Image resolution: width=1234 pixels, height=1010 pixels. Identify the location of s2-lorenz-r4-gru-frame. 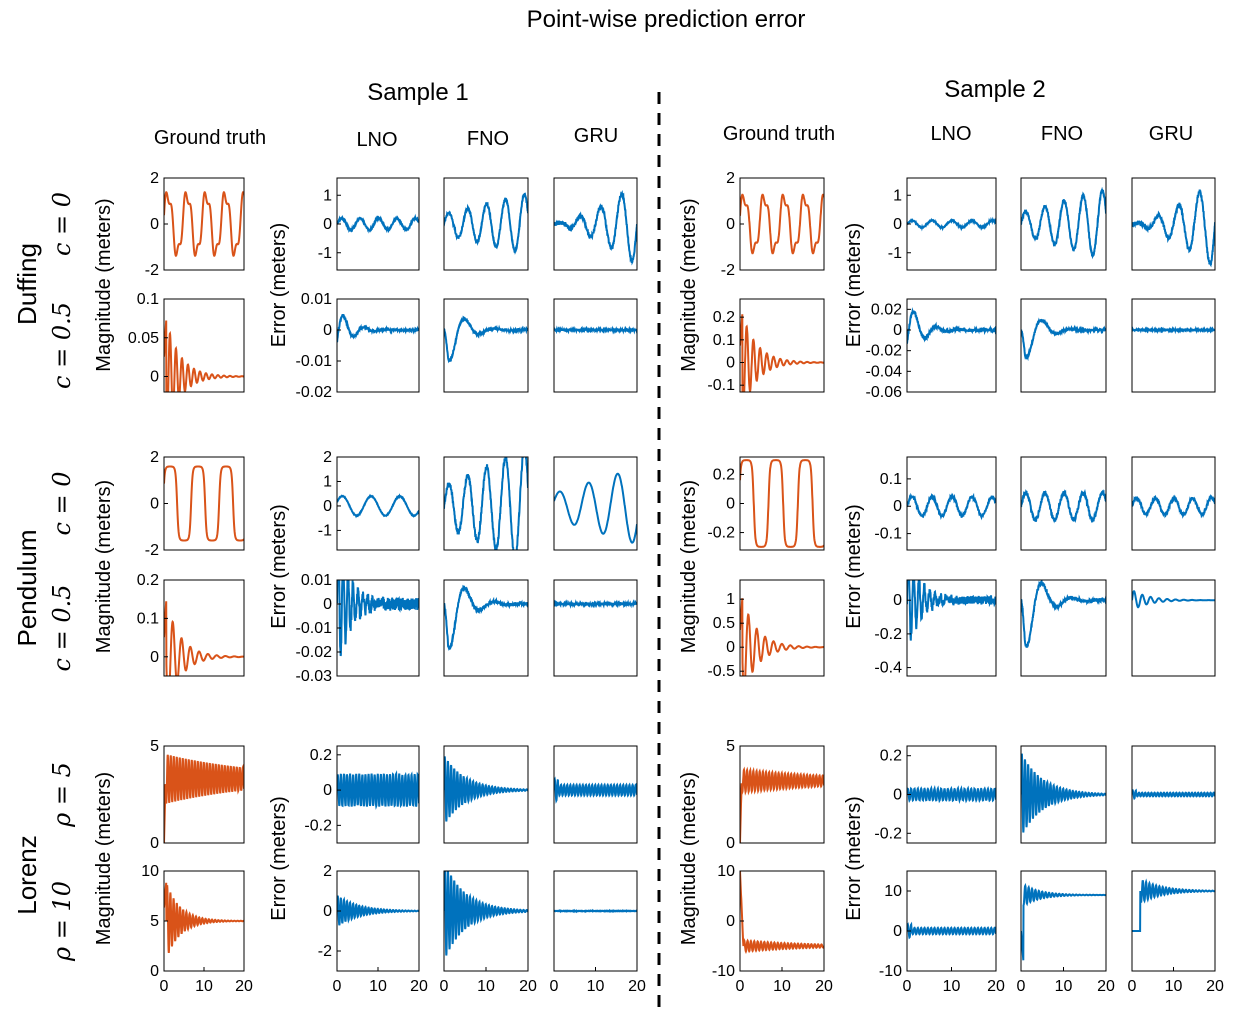
(1173, 794).